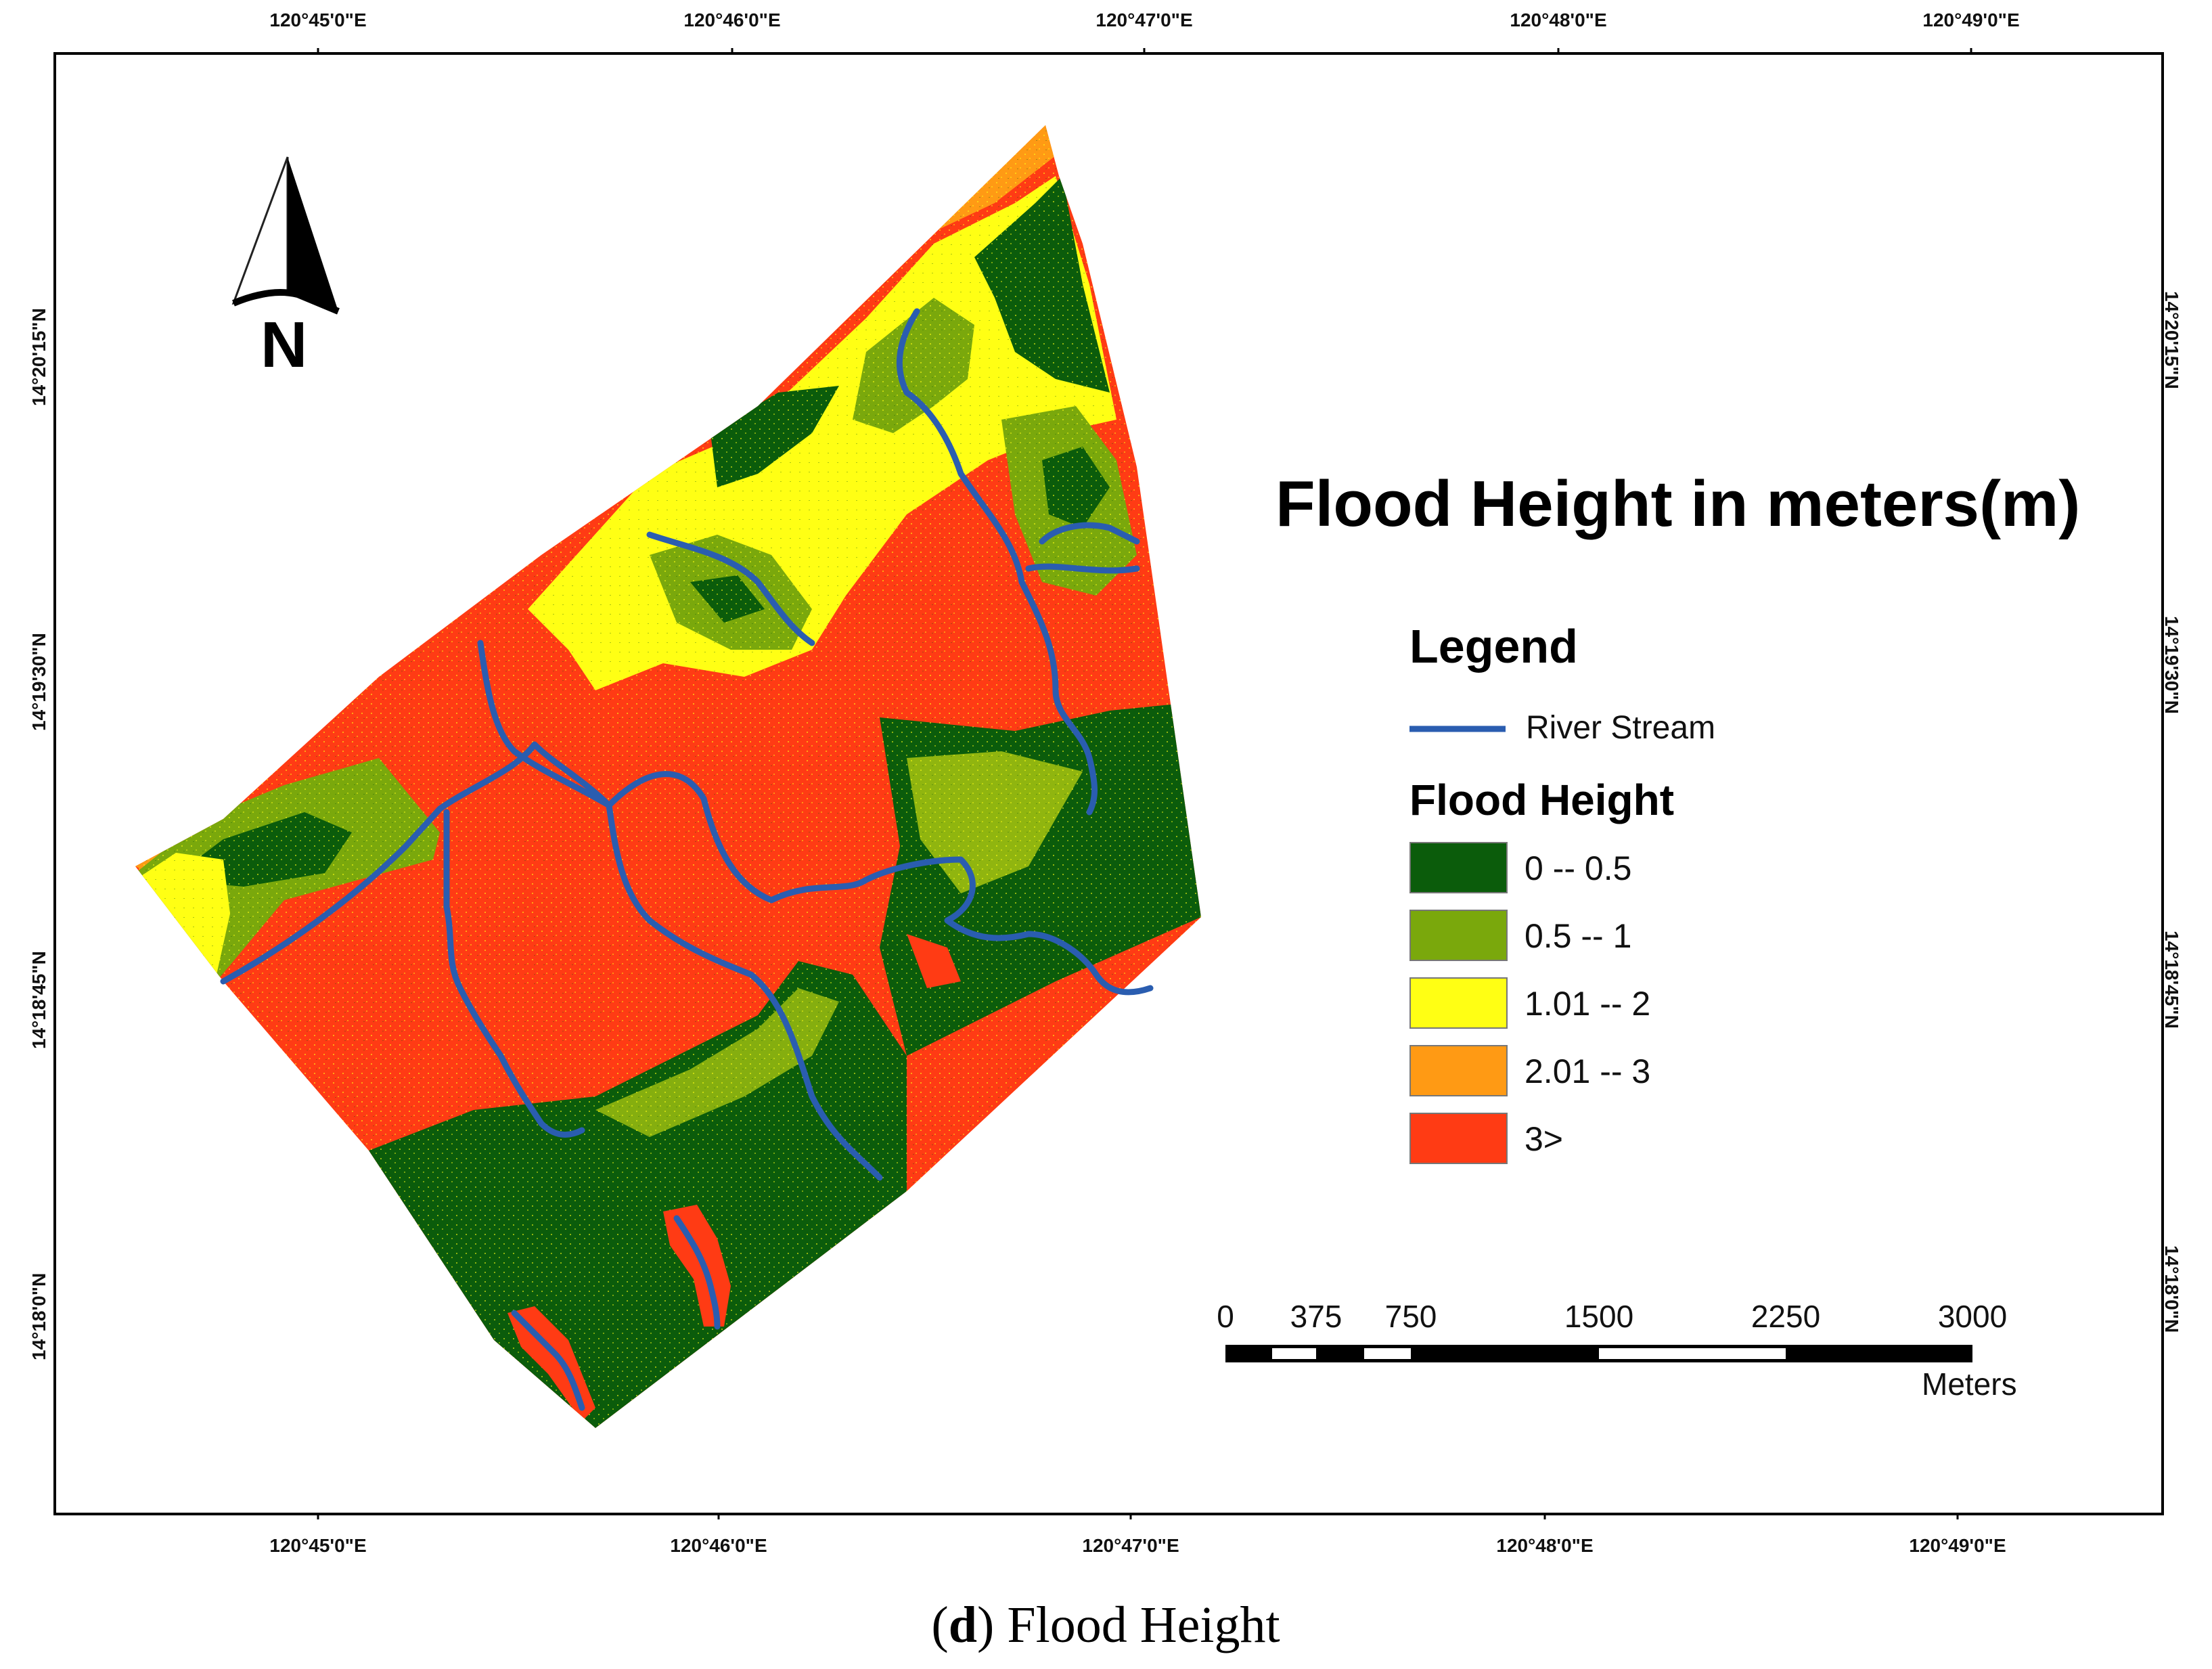  I want to click on bottom-longitude-label: 120°46'0"E, so click(718, 1545).